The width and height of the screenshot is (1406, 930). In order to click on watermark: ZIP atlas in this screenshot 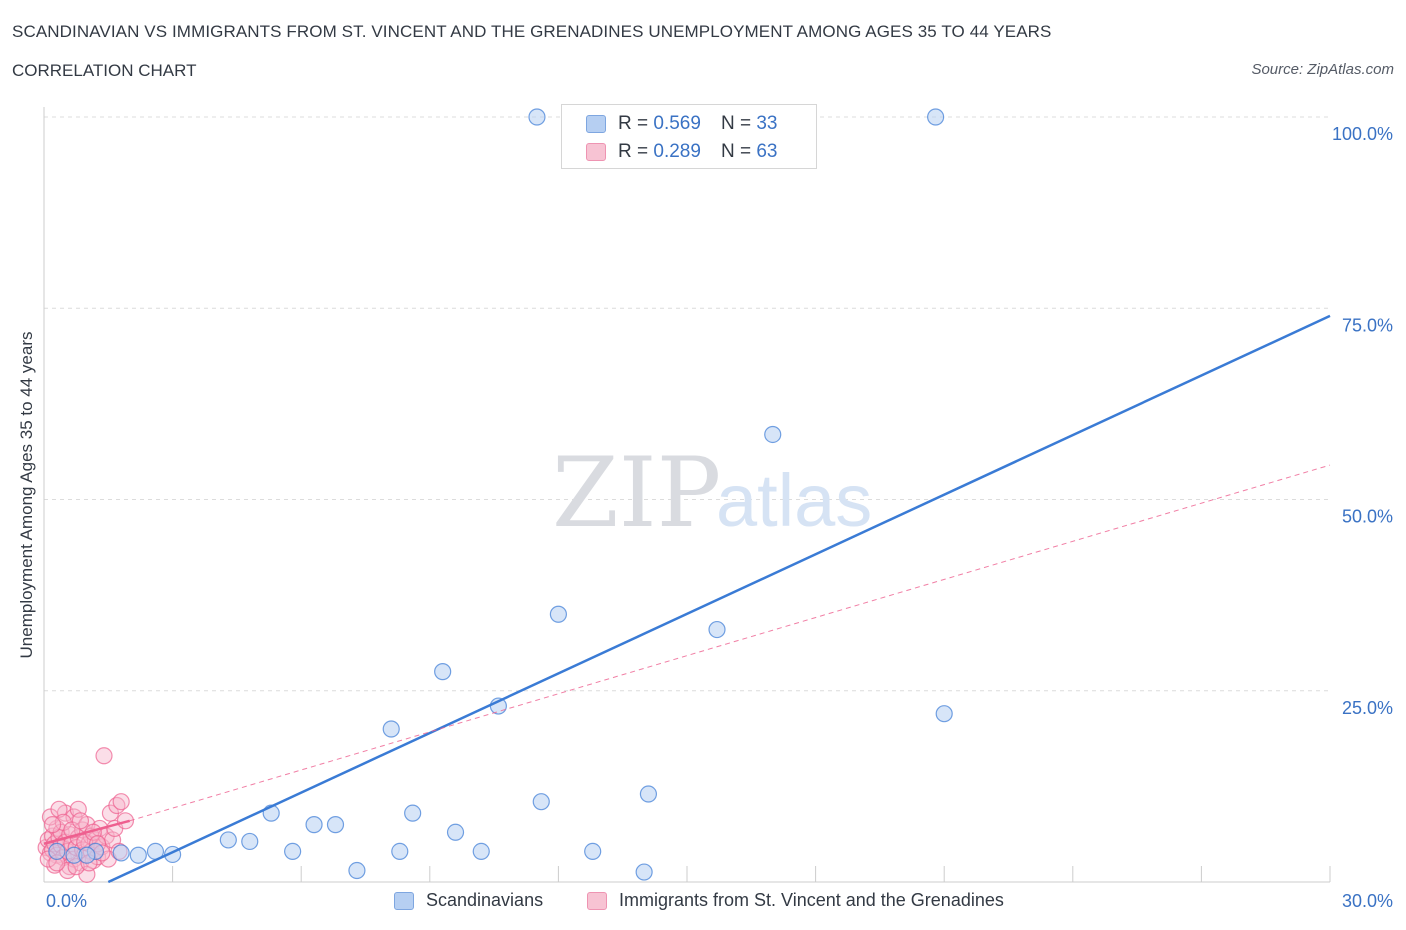, I will do `click(712, 493)`.